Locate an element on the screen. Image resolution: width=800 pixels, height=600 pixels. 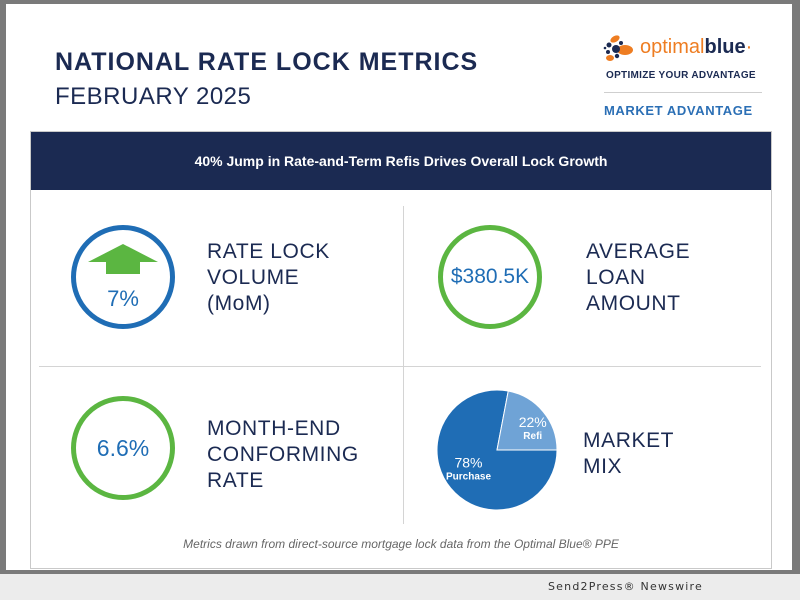
optimal-blue-logo: optimalblue· is located at coordinates (687, 49).